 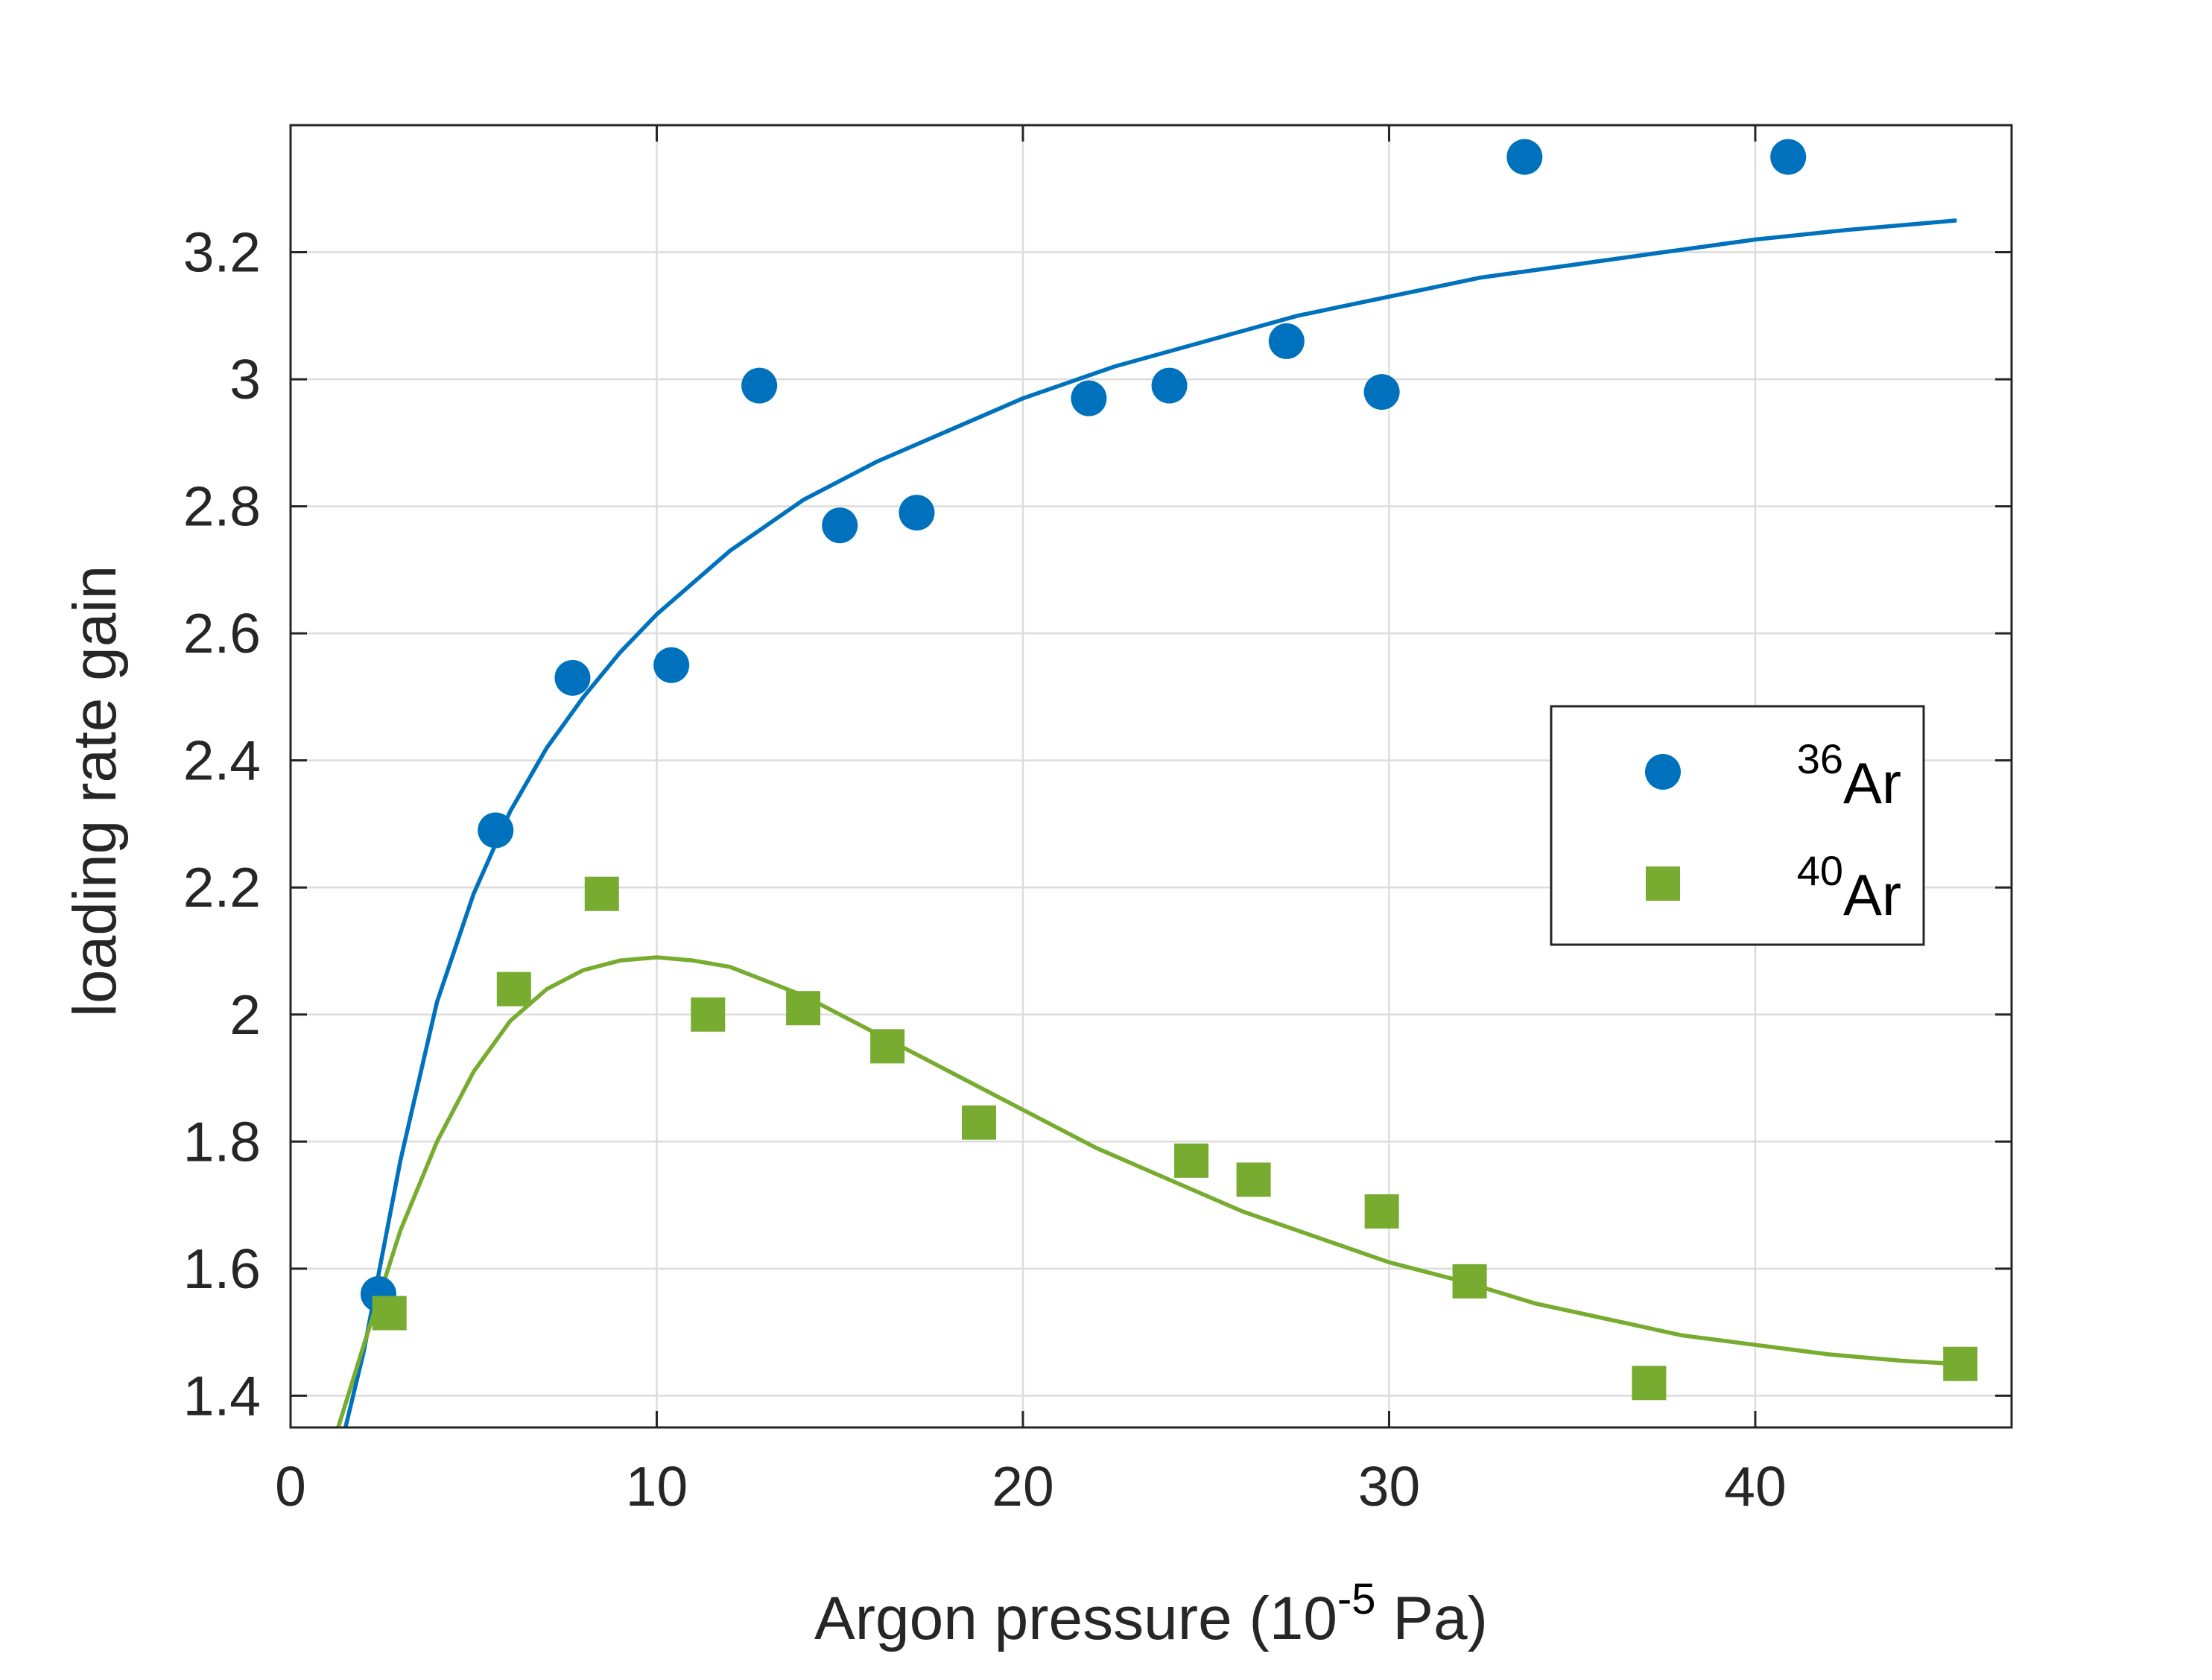 I want to click on y-tick-label: 2.8, so click(x=222, y=506).